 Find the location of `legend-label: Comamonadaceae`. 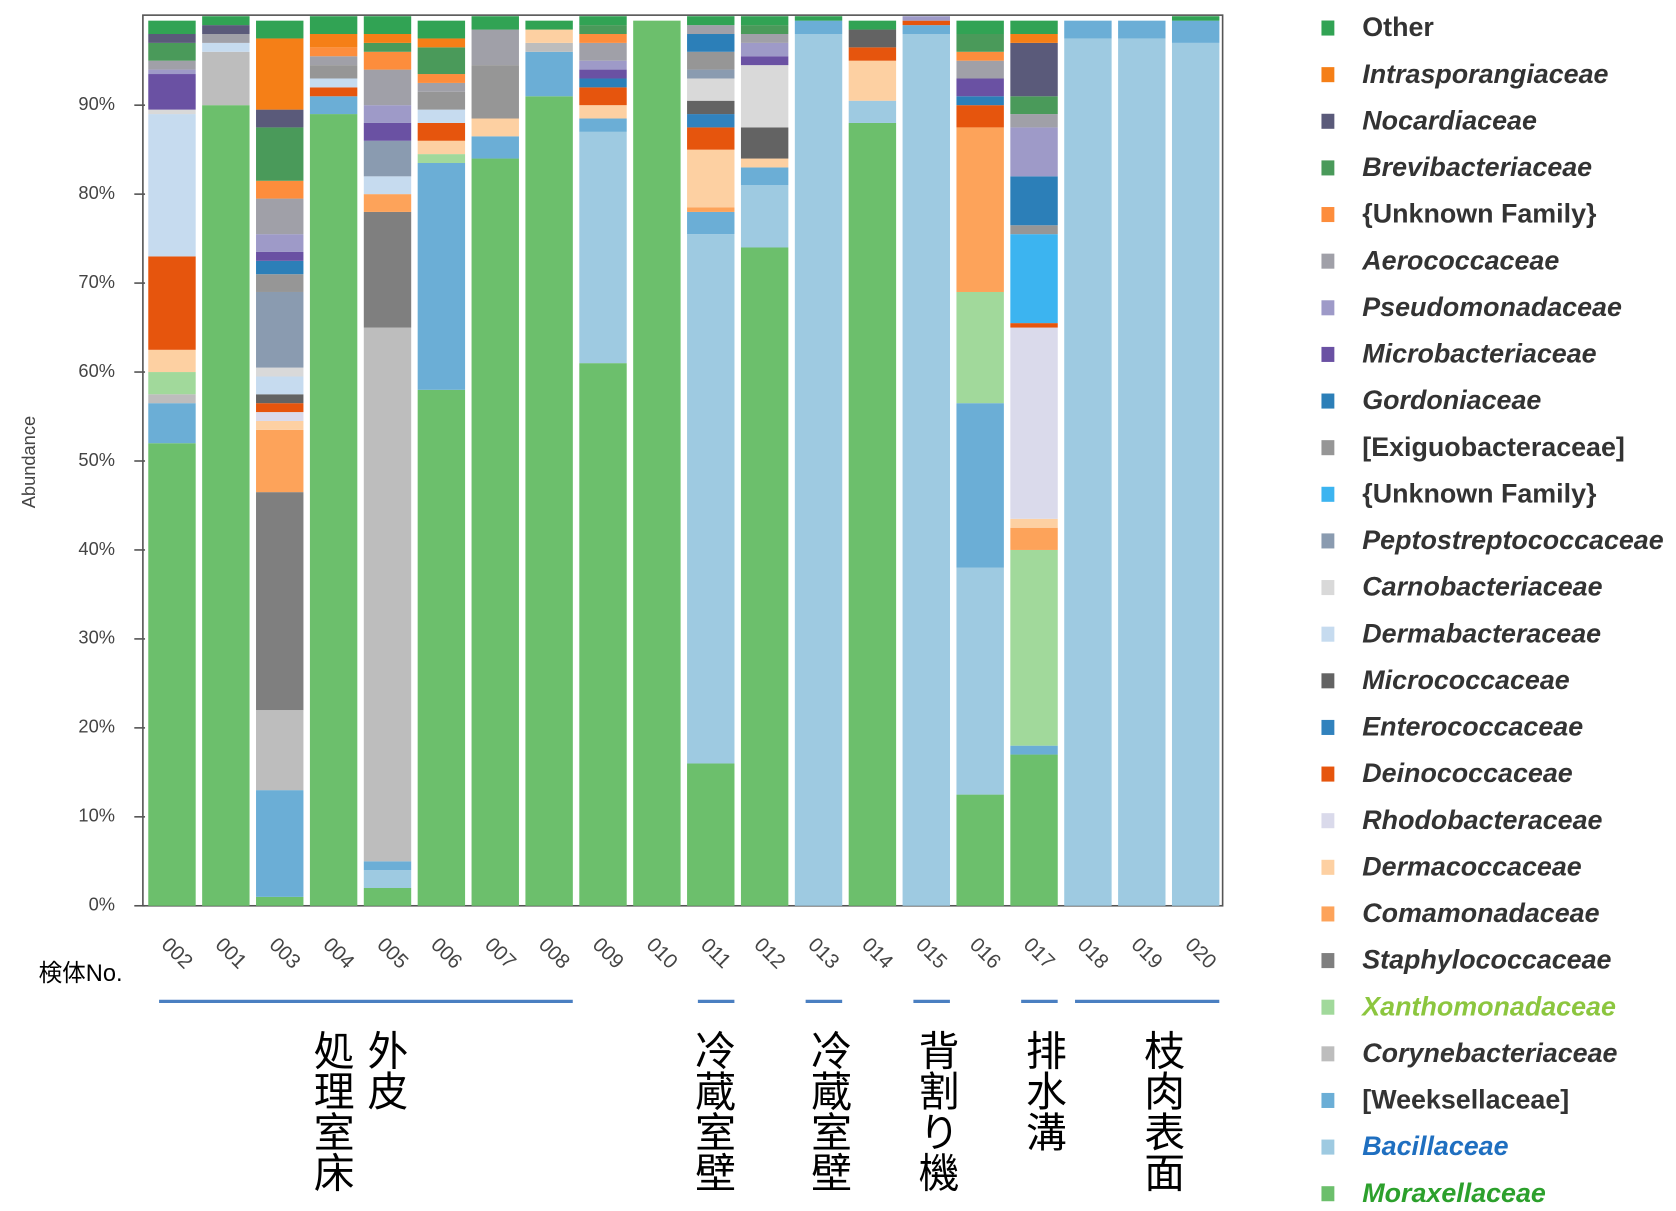

legend-label: Comamonadaceae is located at coordinates (1480, 913).